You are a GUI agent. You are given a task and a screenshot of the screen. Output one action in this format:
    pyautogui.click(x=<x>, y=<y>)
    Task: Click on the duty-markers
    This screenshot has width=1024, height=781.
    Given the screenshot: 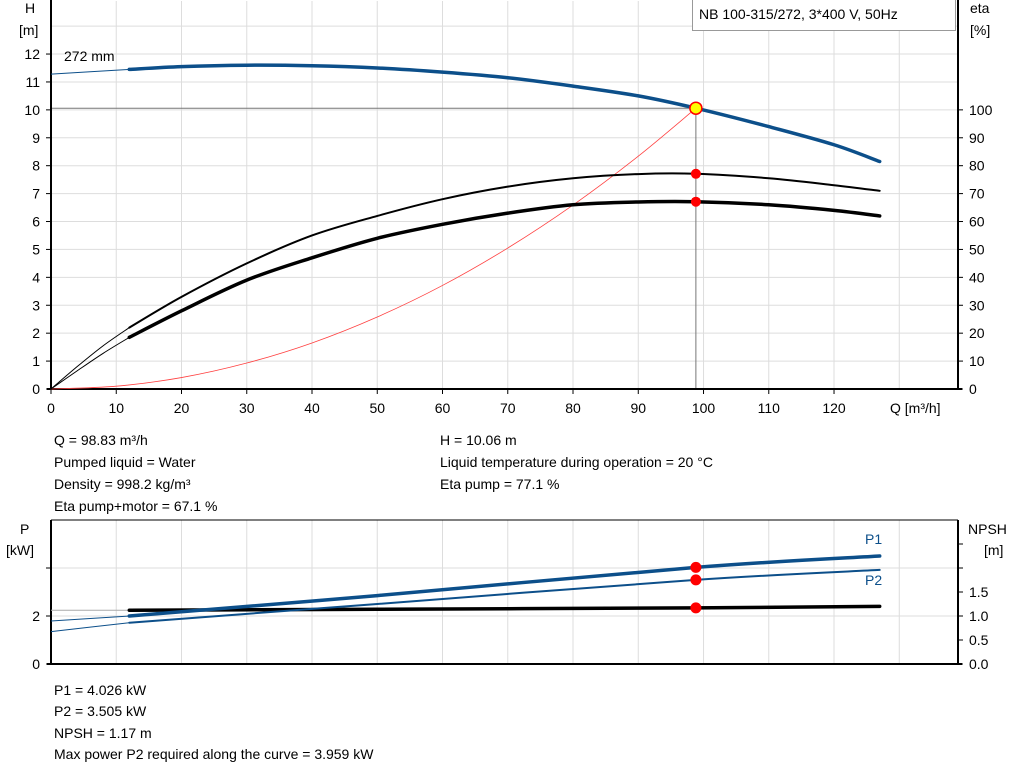 What is the action you would take?
    pyautogui.click(x=696, y=357)
    